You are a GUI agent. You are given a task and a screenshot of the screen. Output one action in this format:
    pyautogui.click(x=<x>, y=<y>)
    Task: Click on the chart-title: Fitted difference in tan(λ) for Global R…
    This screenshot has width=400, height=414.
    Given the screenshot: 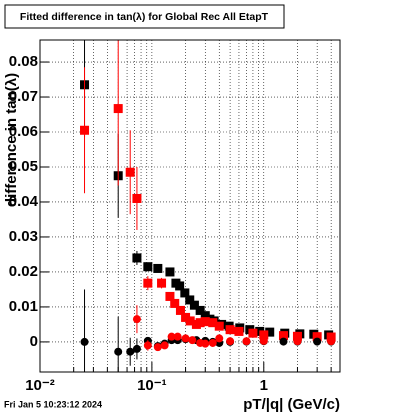 What is the action you would take?
    pyautogui.click(x=144, y=17)
    